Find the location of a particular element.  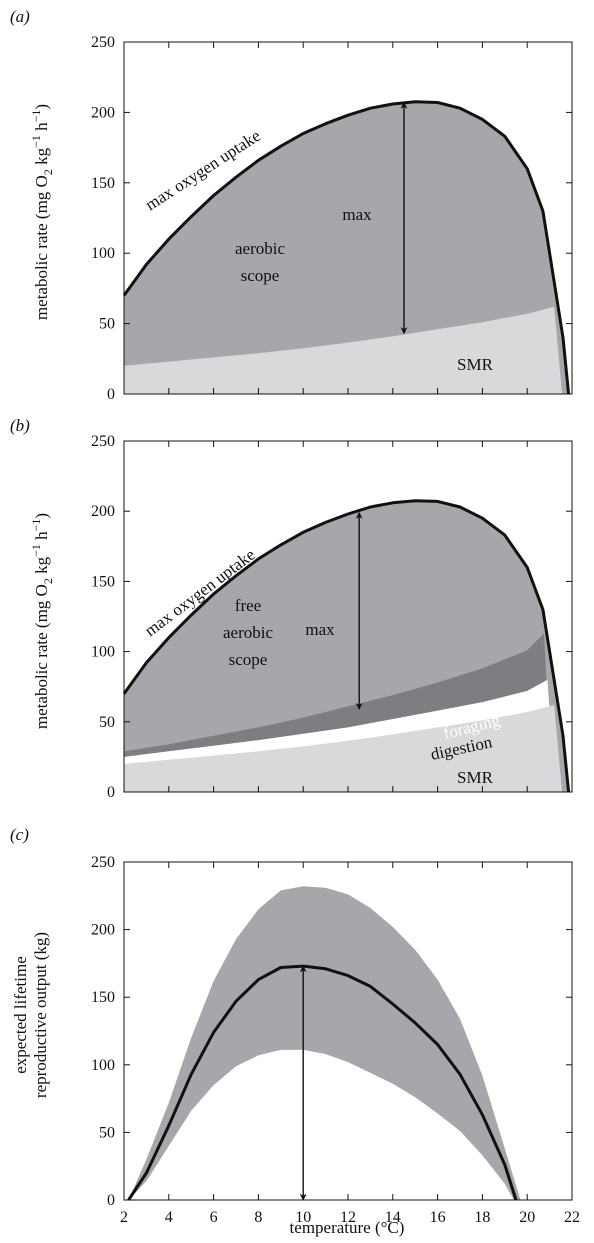

y-axis-label-c-line1: expected lifetime is located at coordinates (20, 1015).